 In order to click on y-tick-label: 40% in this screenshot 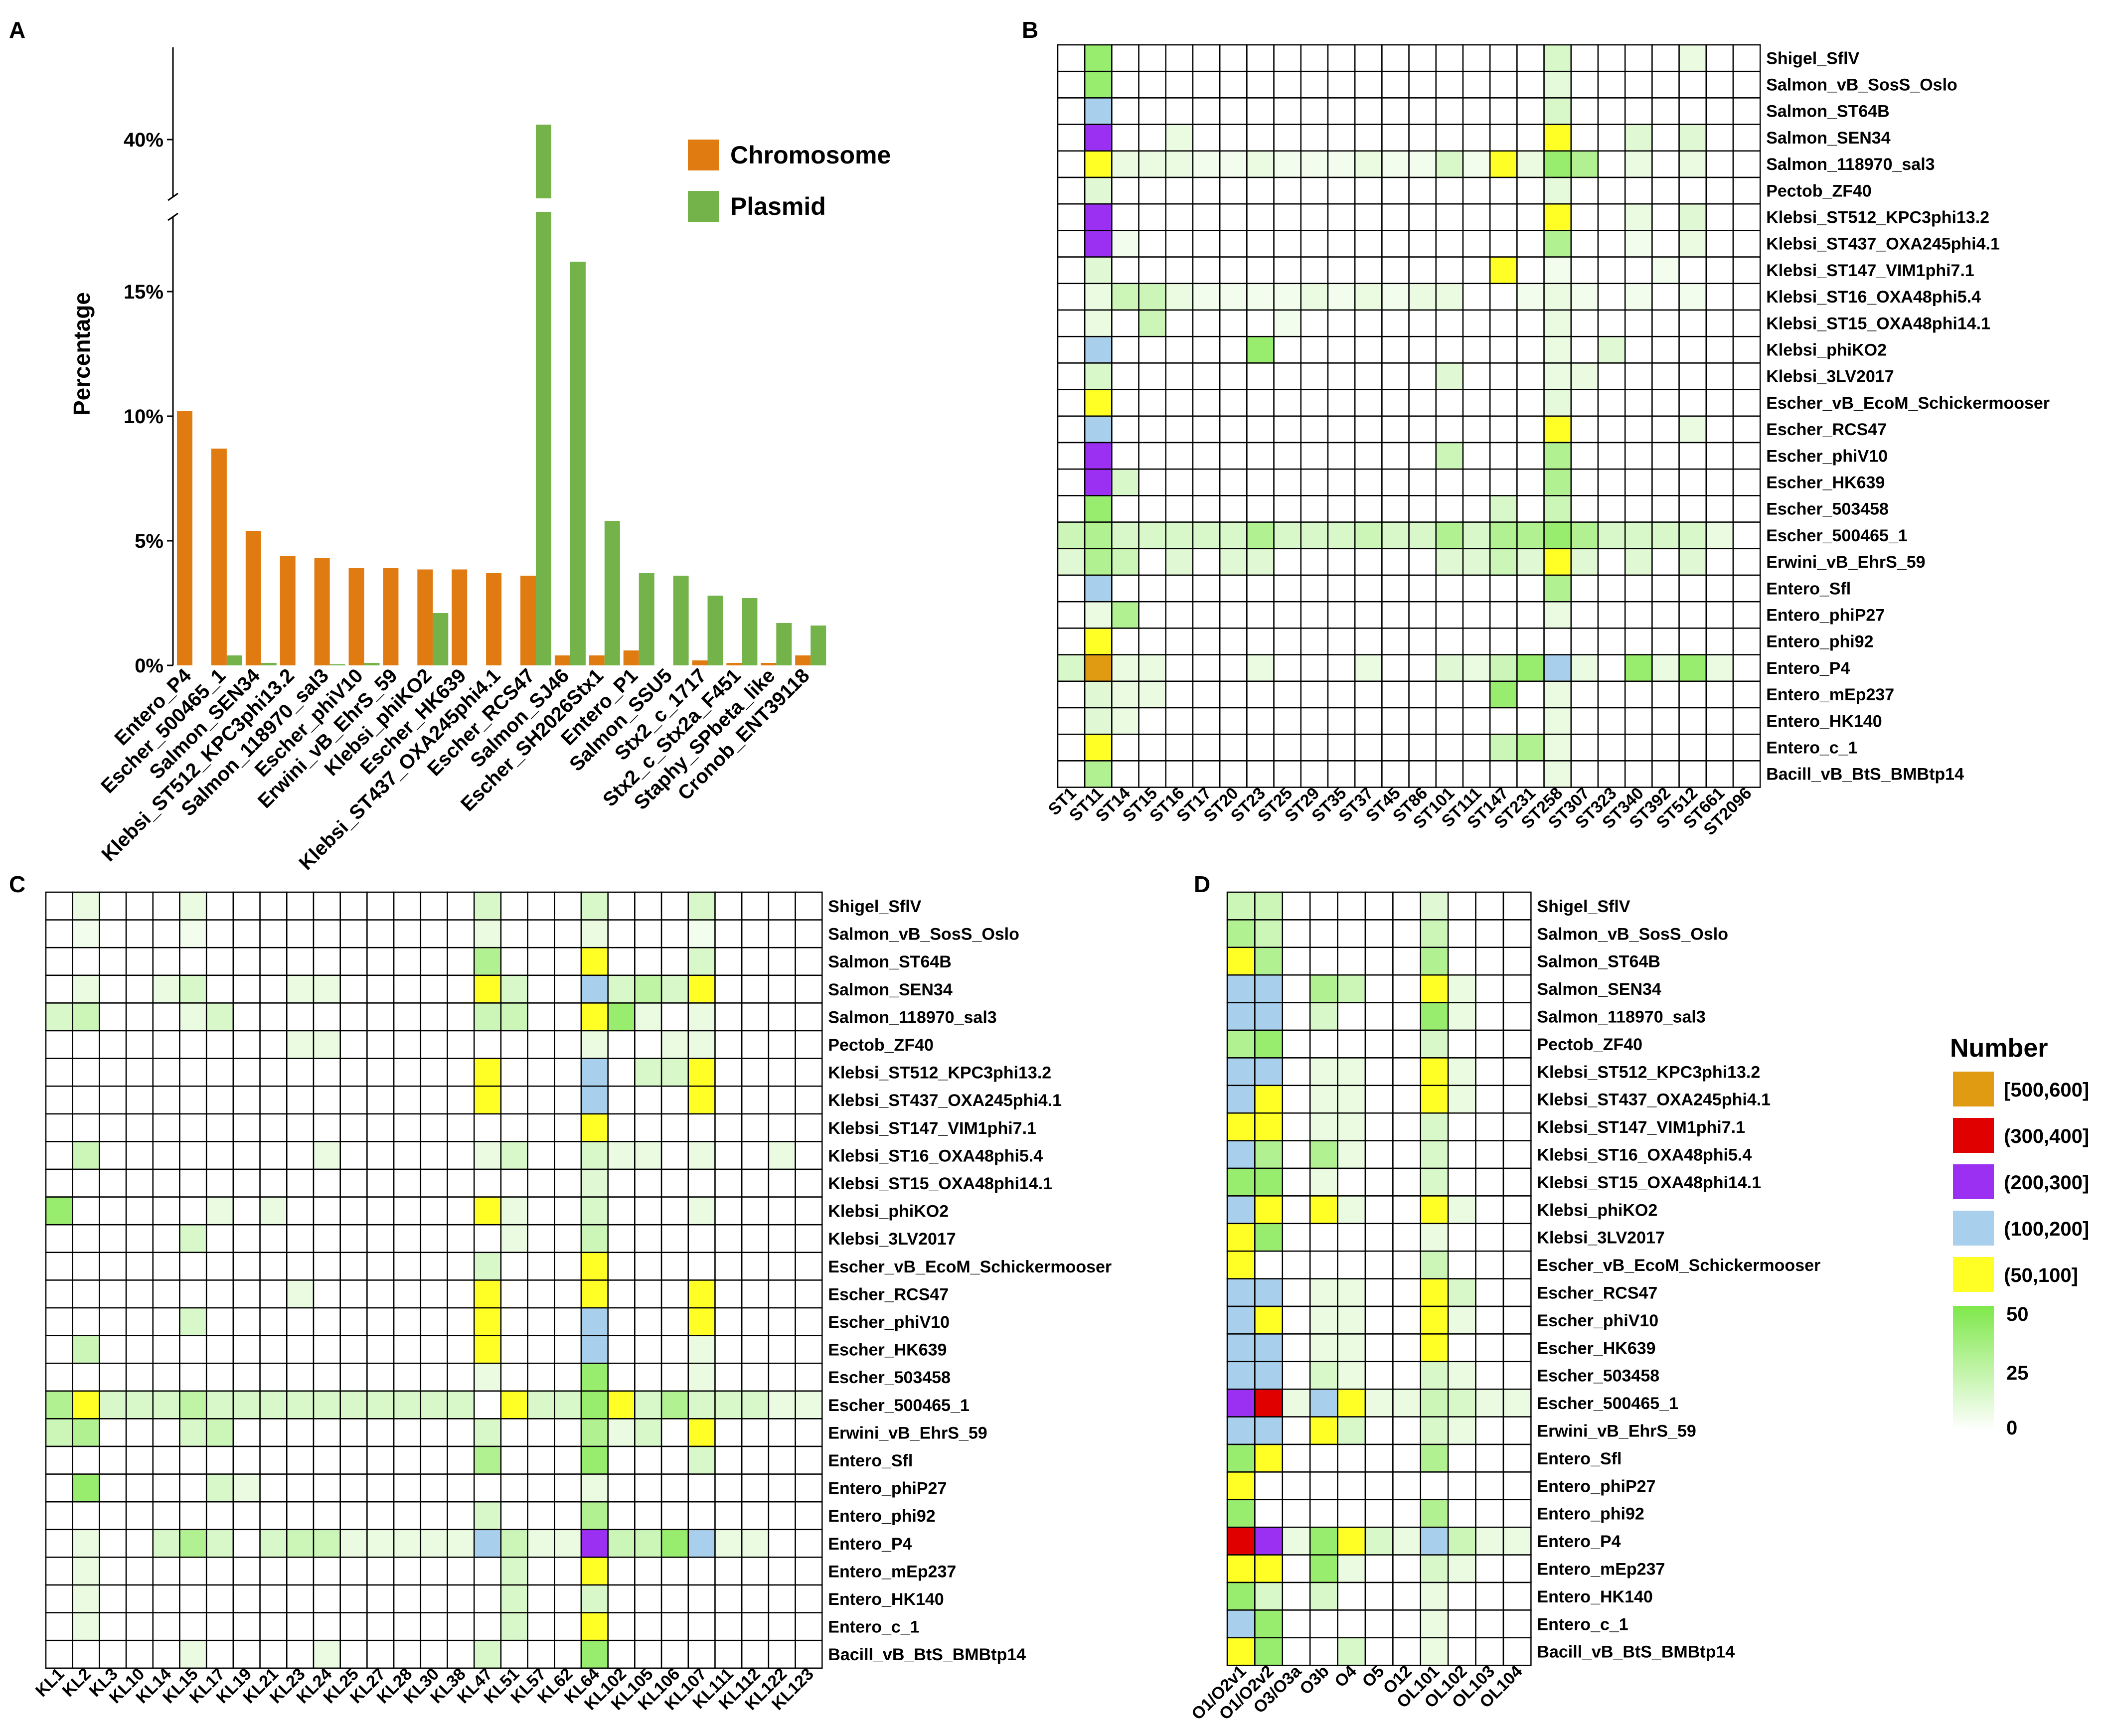, I will do `click(143, 140)`.